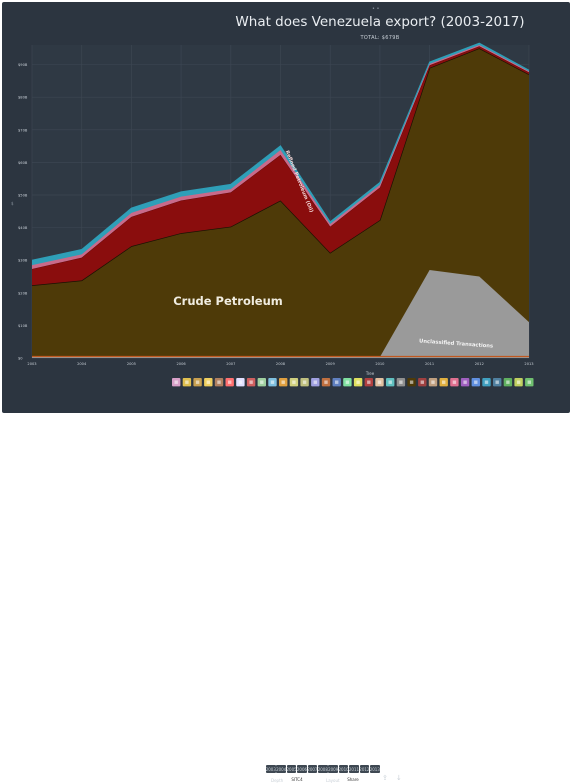 Image resolution: width=572 pixels, height=783 pixels. I want to click on x-tick-label: 2012, so click(479, 364).